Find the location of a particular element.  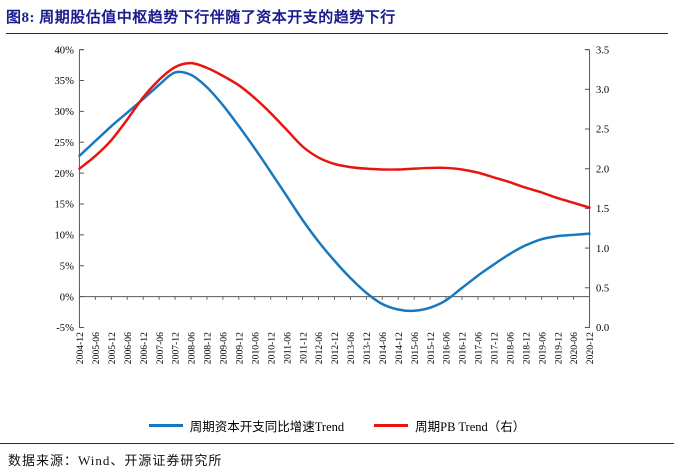

x-tick-label: 2011-12 is located at coordinates (303, 348).